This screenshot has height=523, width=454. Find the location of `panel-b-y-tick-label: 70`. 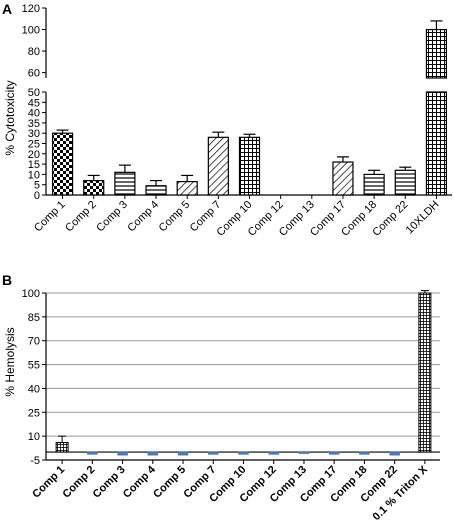

panel-b-y-tick-label: 70 is located at coordinates (34, 342).